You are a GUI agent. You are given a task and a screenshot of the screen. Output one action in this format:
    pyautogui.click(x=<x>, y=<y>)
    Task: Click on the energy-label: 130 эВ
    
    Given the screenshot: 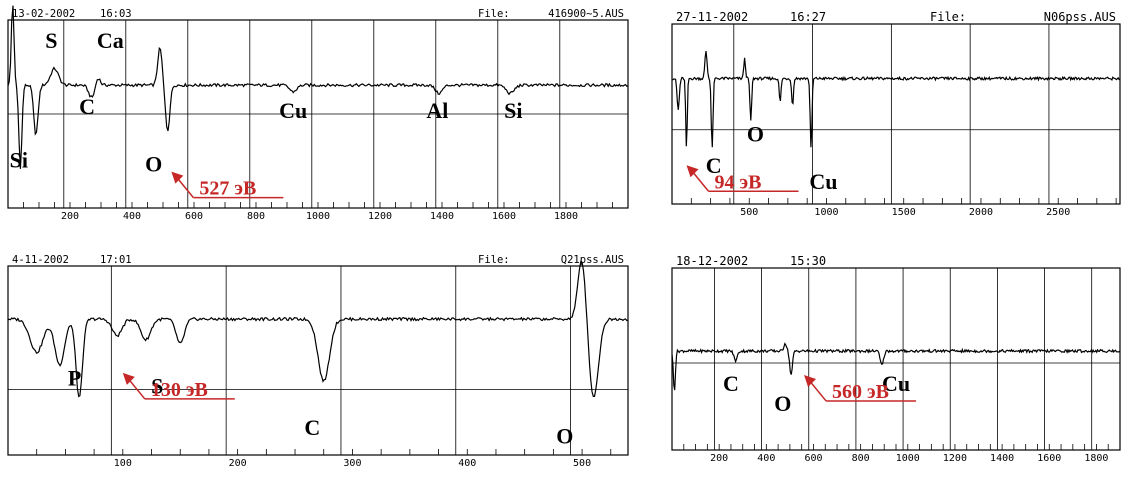 What is the action you would take?
    pyautogui.click(x=179, y=390)
    